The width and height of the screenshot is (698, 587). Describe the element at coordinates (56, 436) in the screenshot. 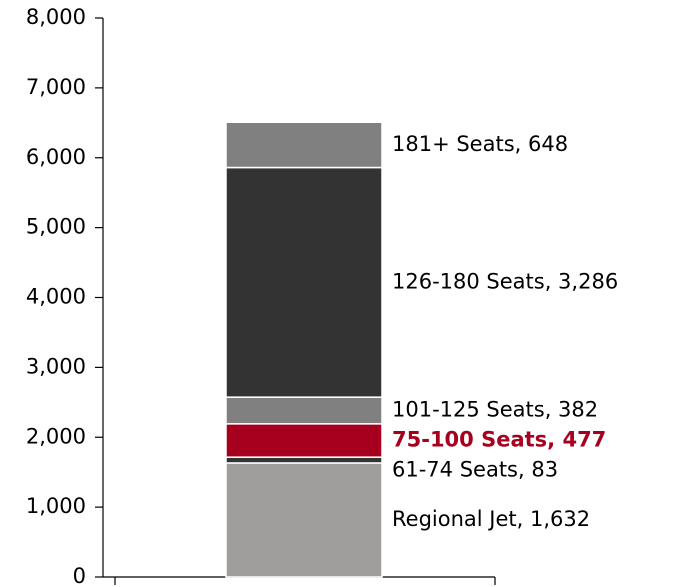

I see `y-tick-label: 2,000` at that location.